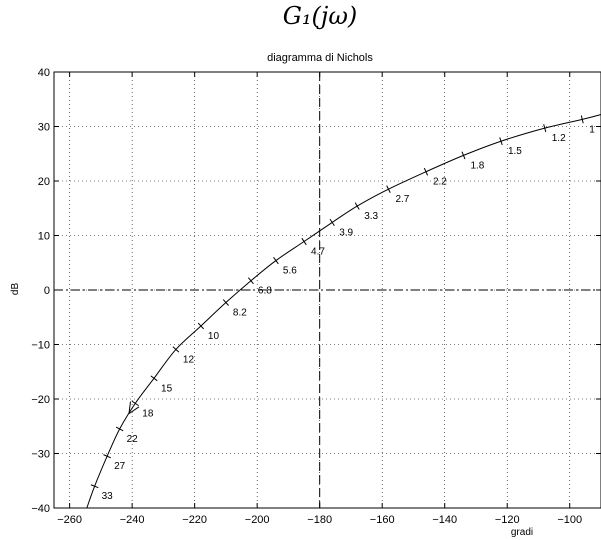  I want to click on x-tick-label: −140, so click(444, 520).